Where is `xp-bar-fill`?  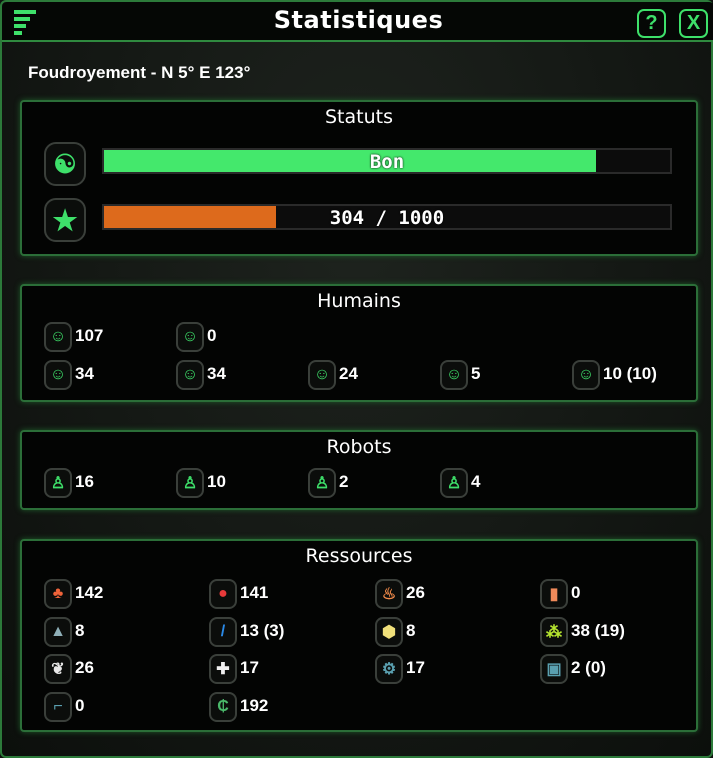 xp-bar-fill is located at coordinates (190, 217).